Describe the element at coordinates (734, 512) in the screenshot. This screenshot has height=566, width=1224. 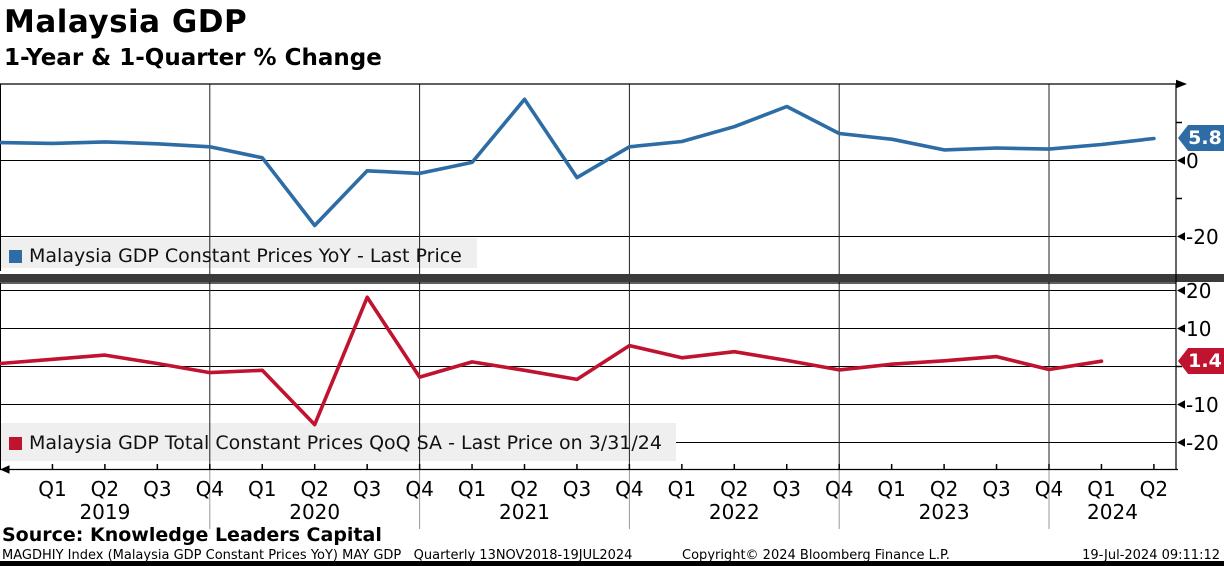
I see `x-axis-year-label: 2022` at that location.